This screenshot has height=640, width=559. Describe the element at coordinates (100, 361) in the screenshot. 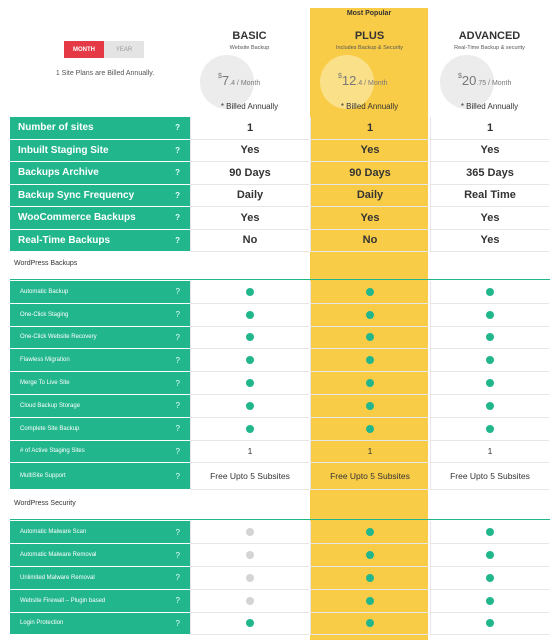

I see `feature-label: Flawless Migration?` at that location.